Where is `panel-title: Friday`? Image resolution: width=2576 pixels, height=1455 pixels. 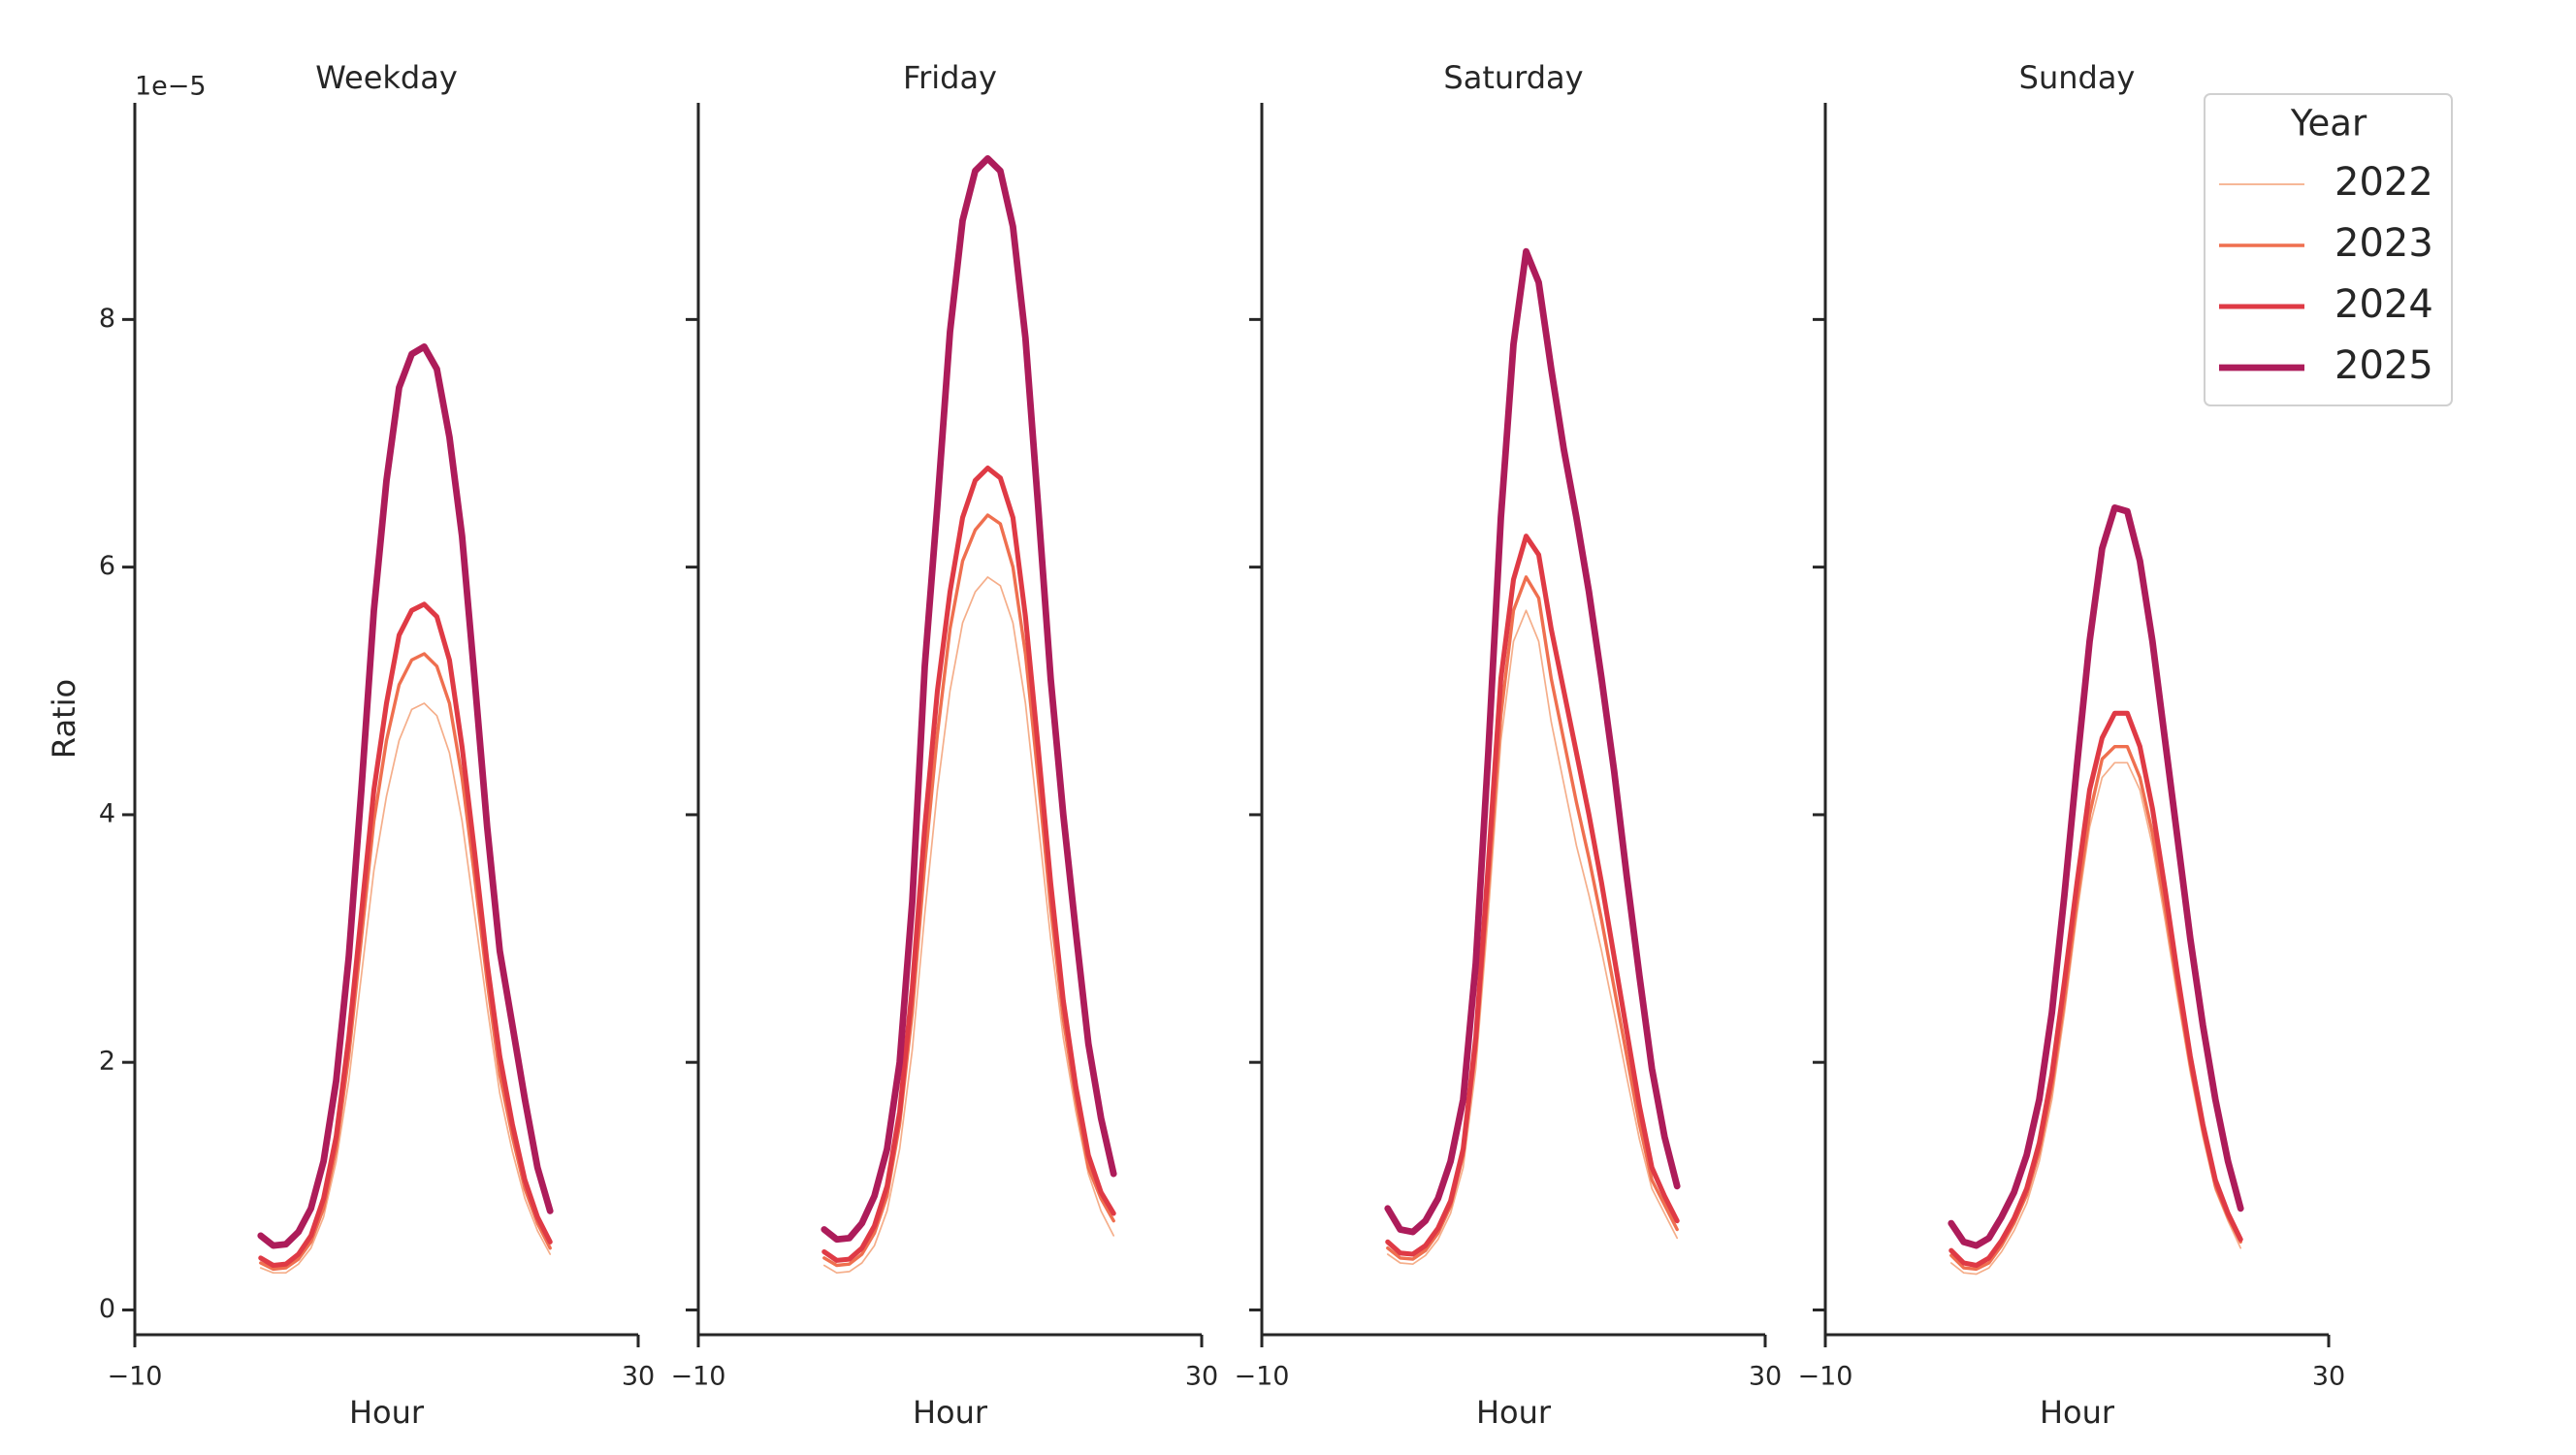 panel-title: Friday is located at coordinates (950, 77).